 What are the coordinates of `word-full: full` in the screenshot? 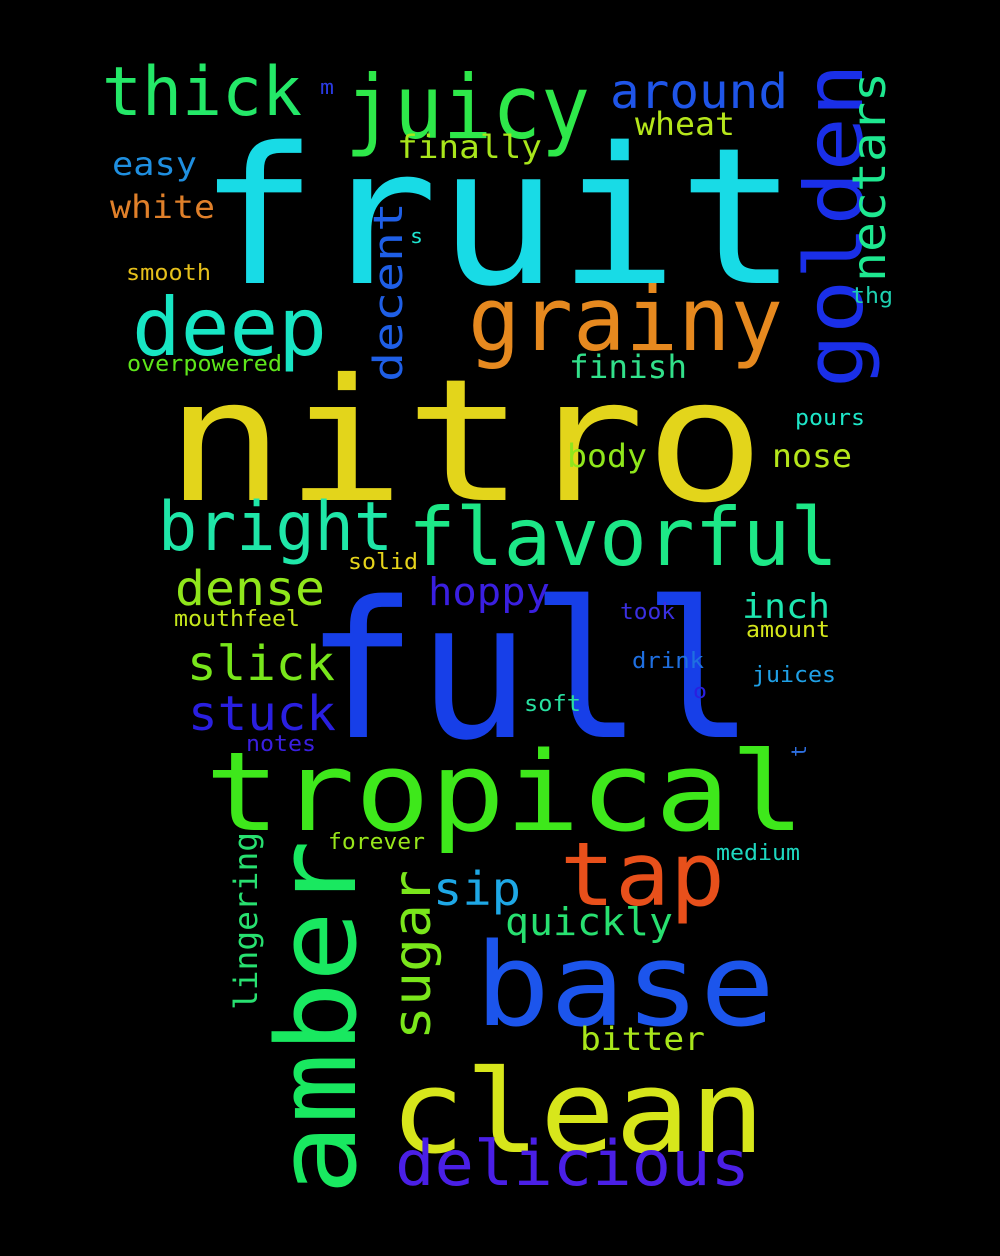 It's located at (530, 671).